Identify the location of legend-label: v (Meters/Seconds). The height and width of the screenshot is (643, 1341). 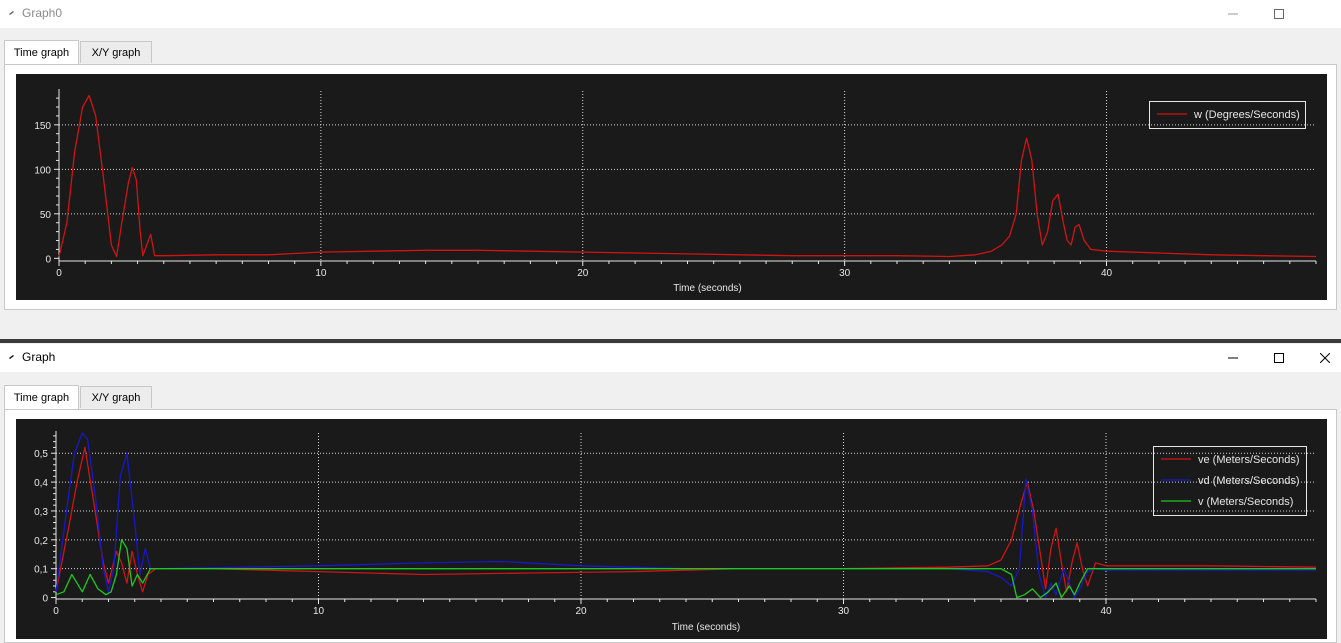
(1245, 502).